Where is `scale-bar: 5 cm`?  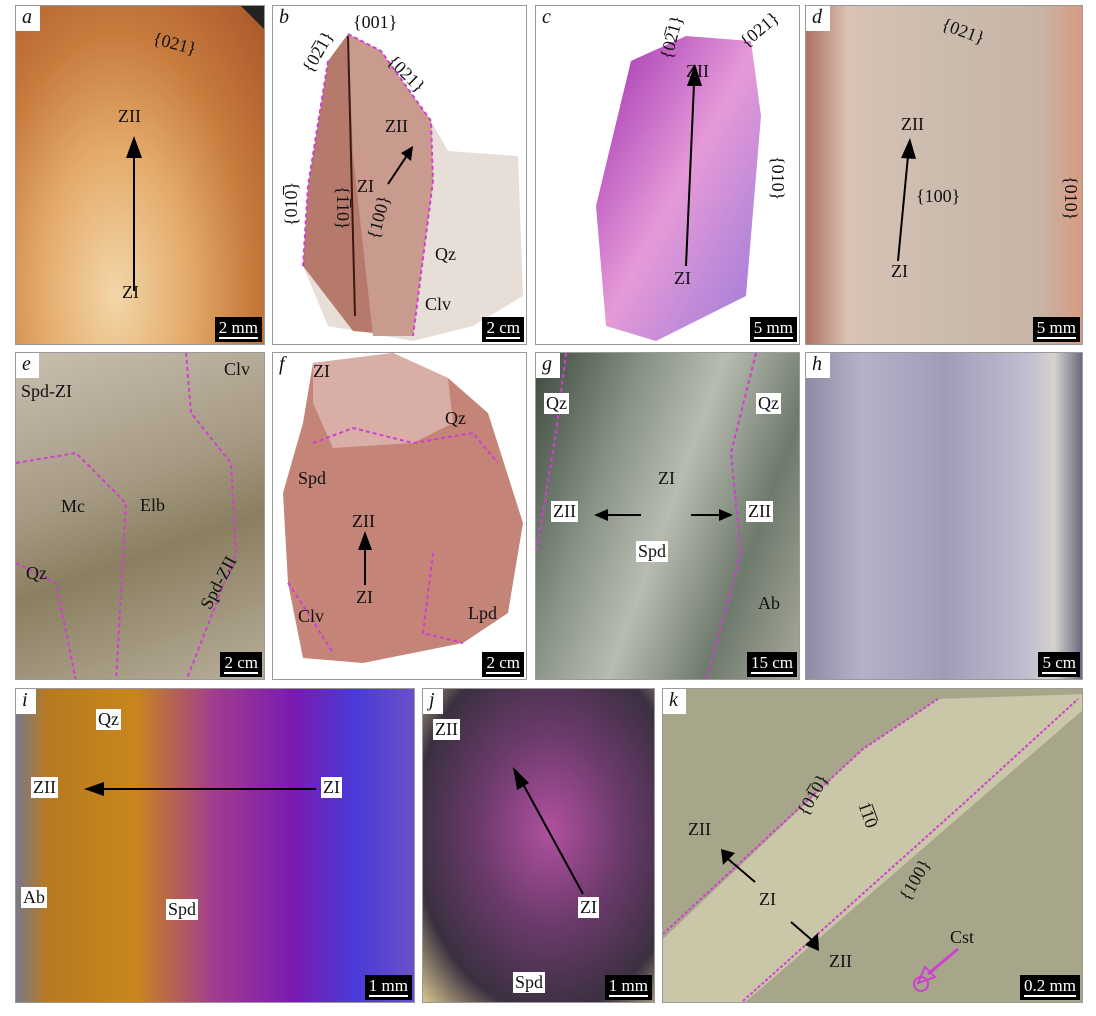 scale-bar: 5 cm is located at coordinates (1059, 664).